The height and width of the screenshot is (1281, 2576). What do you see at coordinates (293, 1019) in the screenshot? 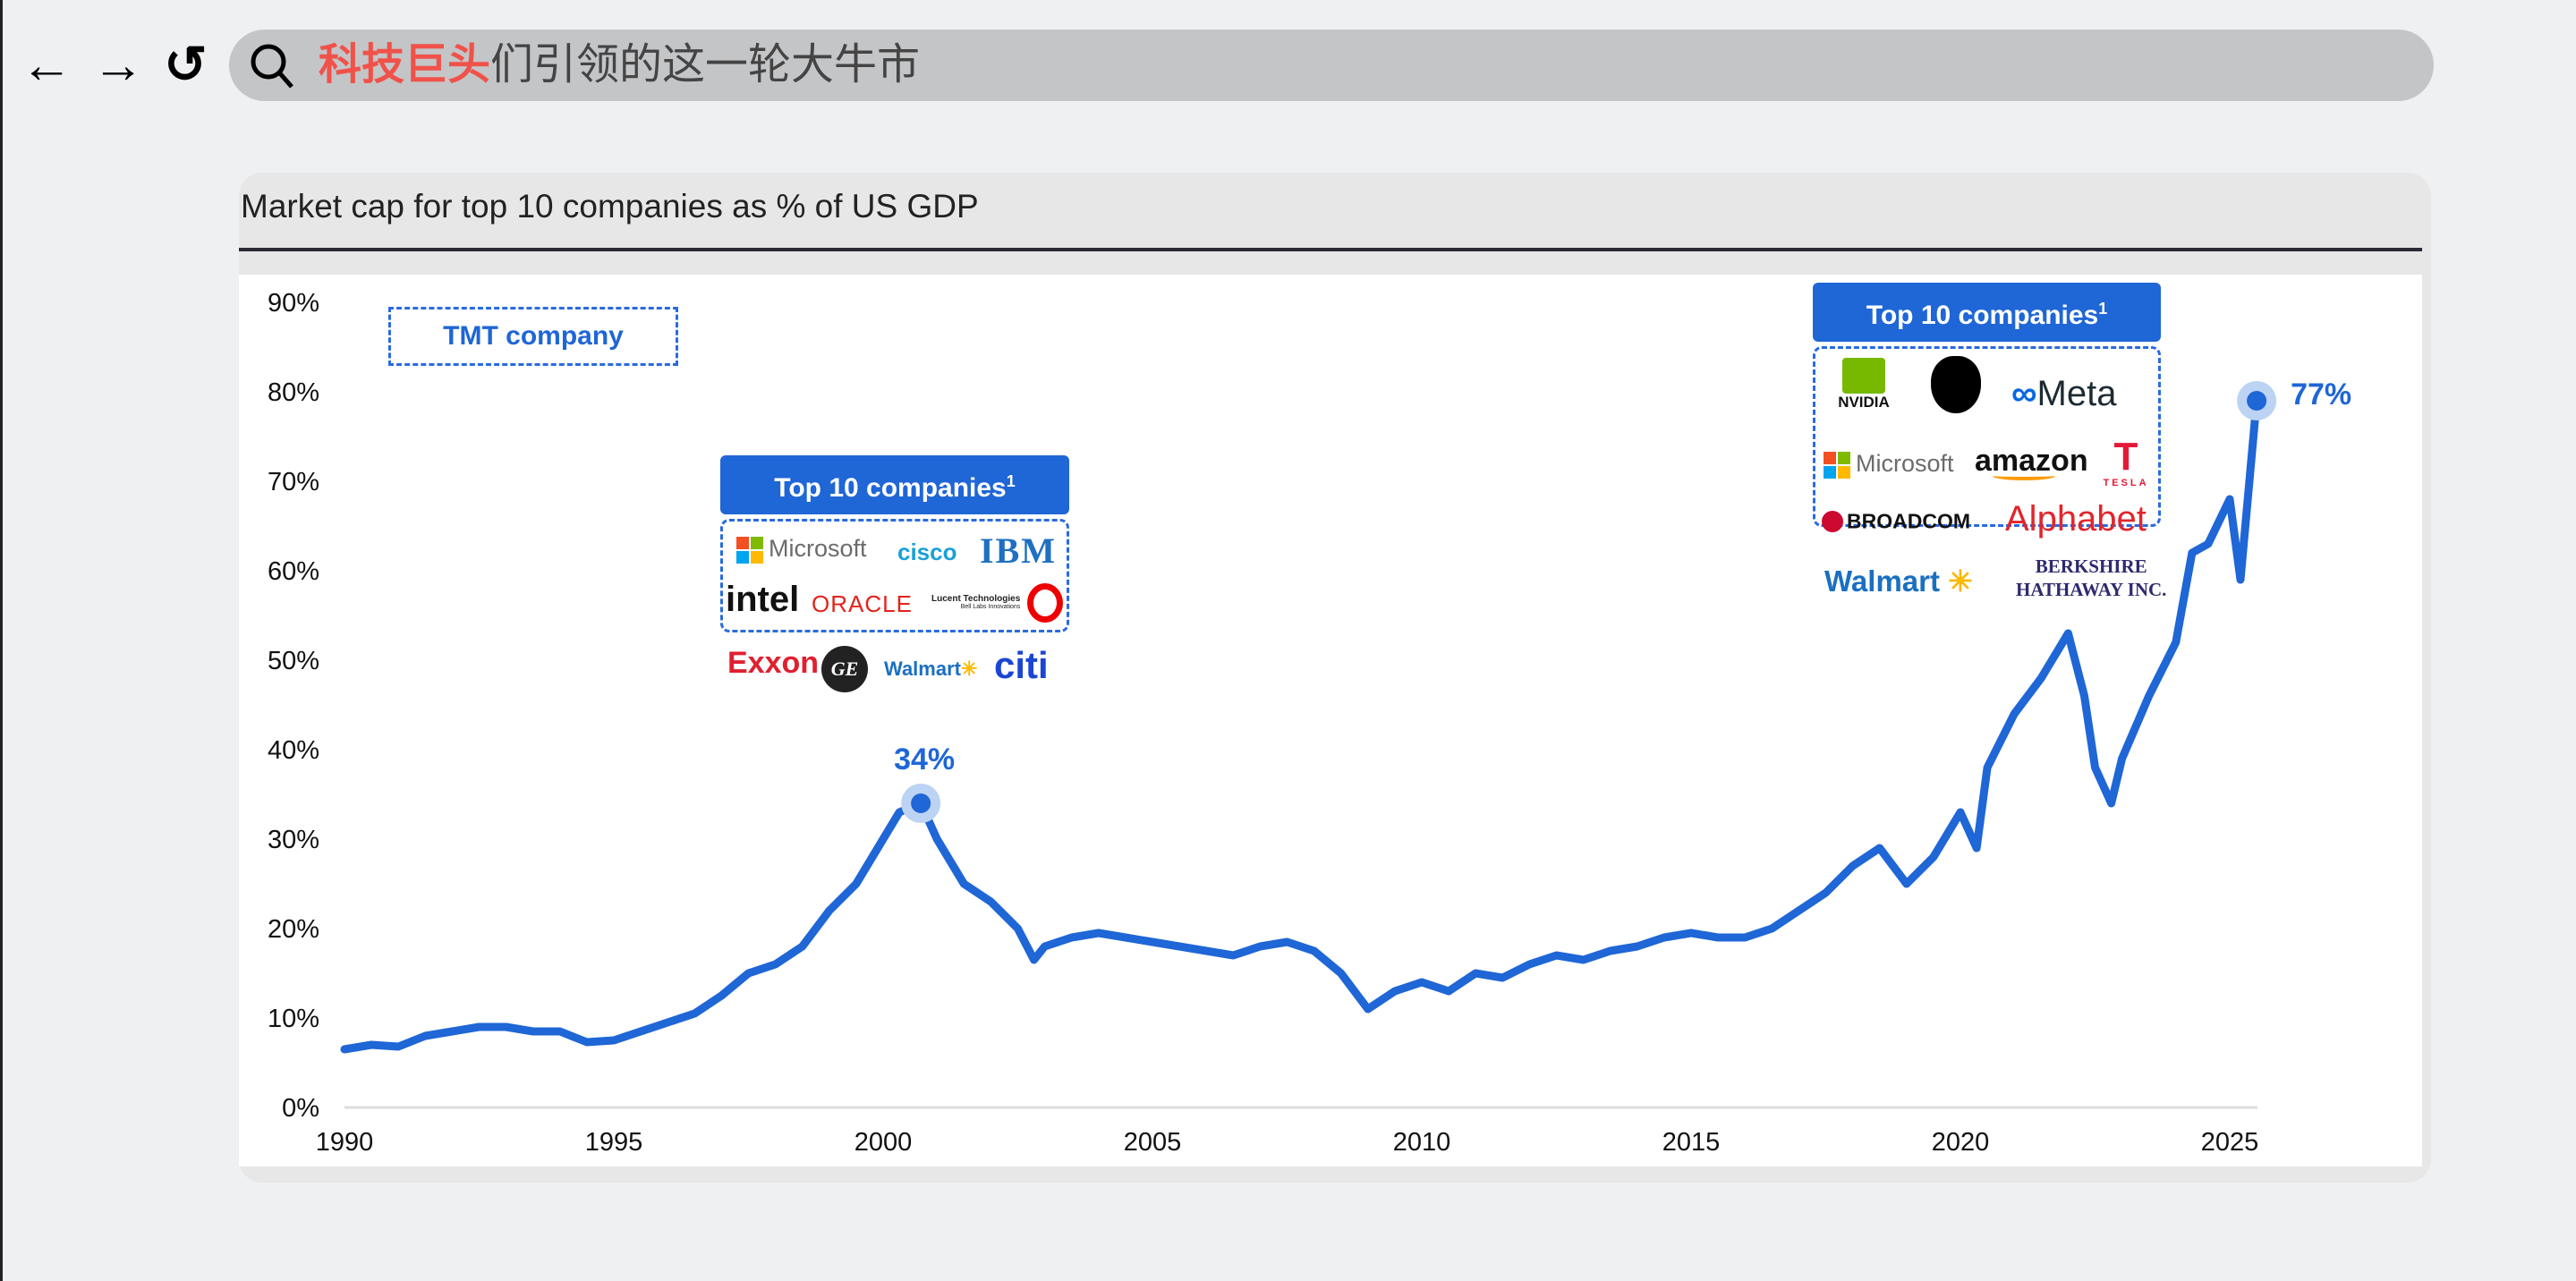
I see `y-tick-label: 10%` at bounding box center [293, 1019].